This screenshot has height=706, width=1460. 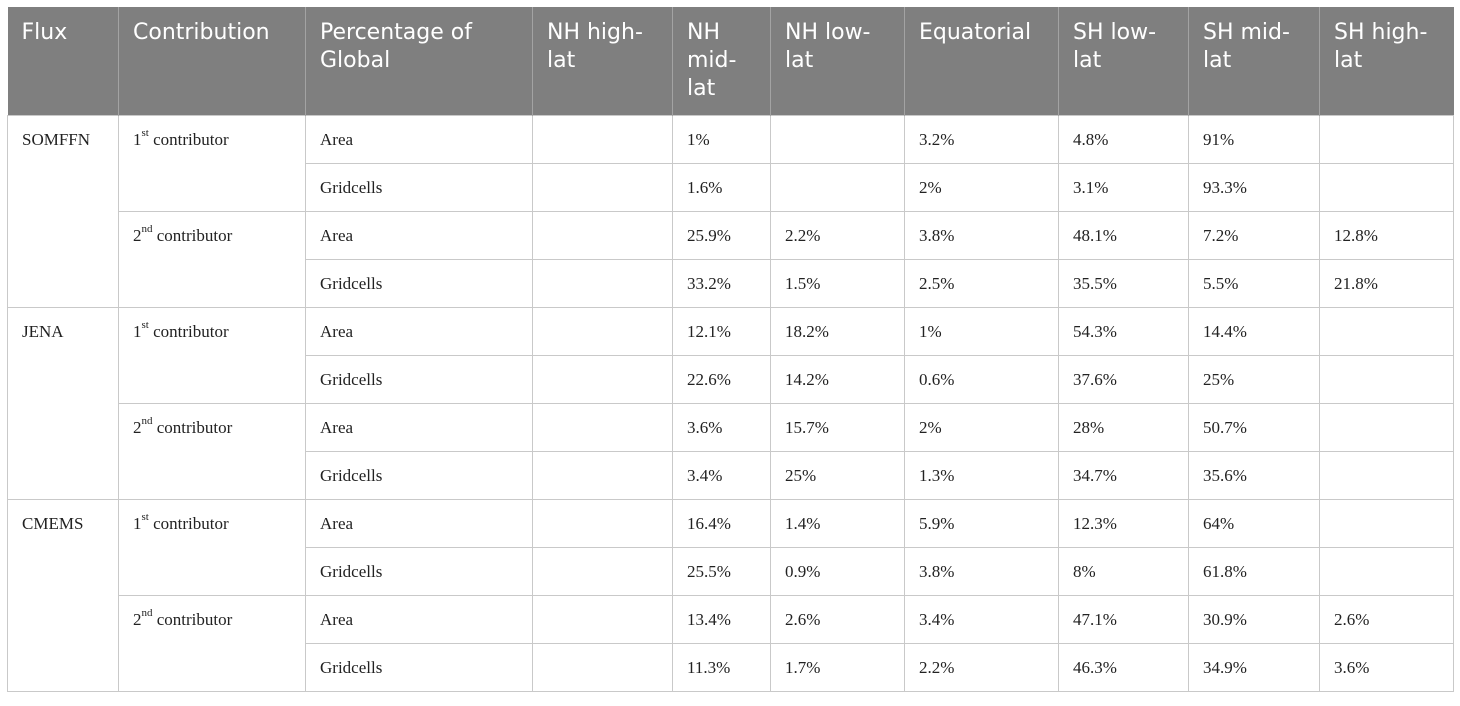 What do you see at coordinates (1254, 619) in the screenshot?
I see `value-cell: 30.9%` at bounding box center [1254, 619].